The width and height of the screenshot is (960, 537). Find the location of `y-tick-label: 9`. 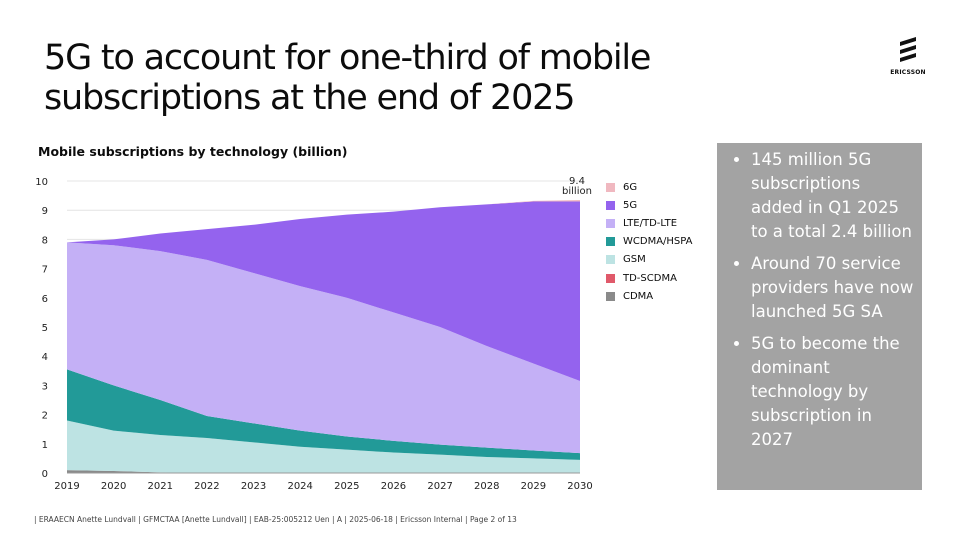

y-tick-label: 9 is located at coordinates (45, 211).